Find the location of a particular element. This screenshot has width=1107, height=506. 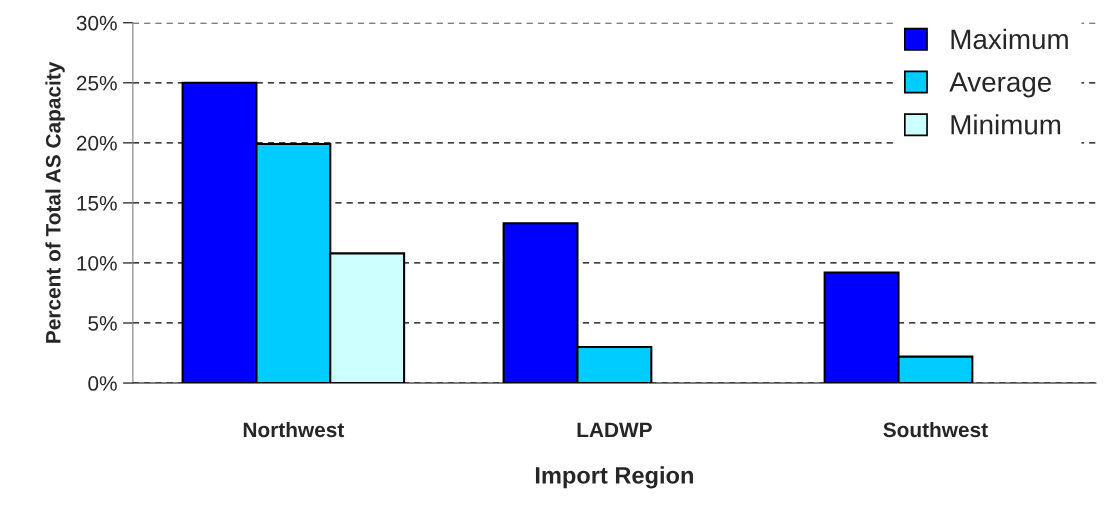

y-axis-title: Percent of Total AS Capacity is located at coordinates (55, 202).